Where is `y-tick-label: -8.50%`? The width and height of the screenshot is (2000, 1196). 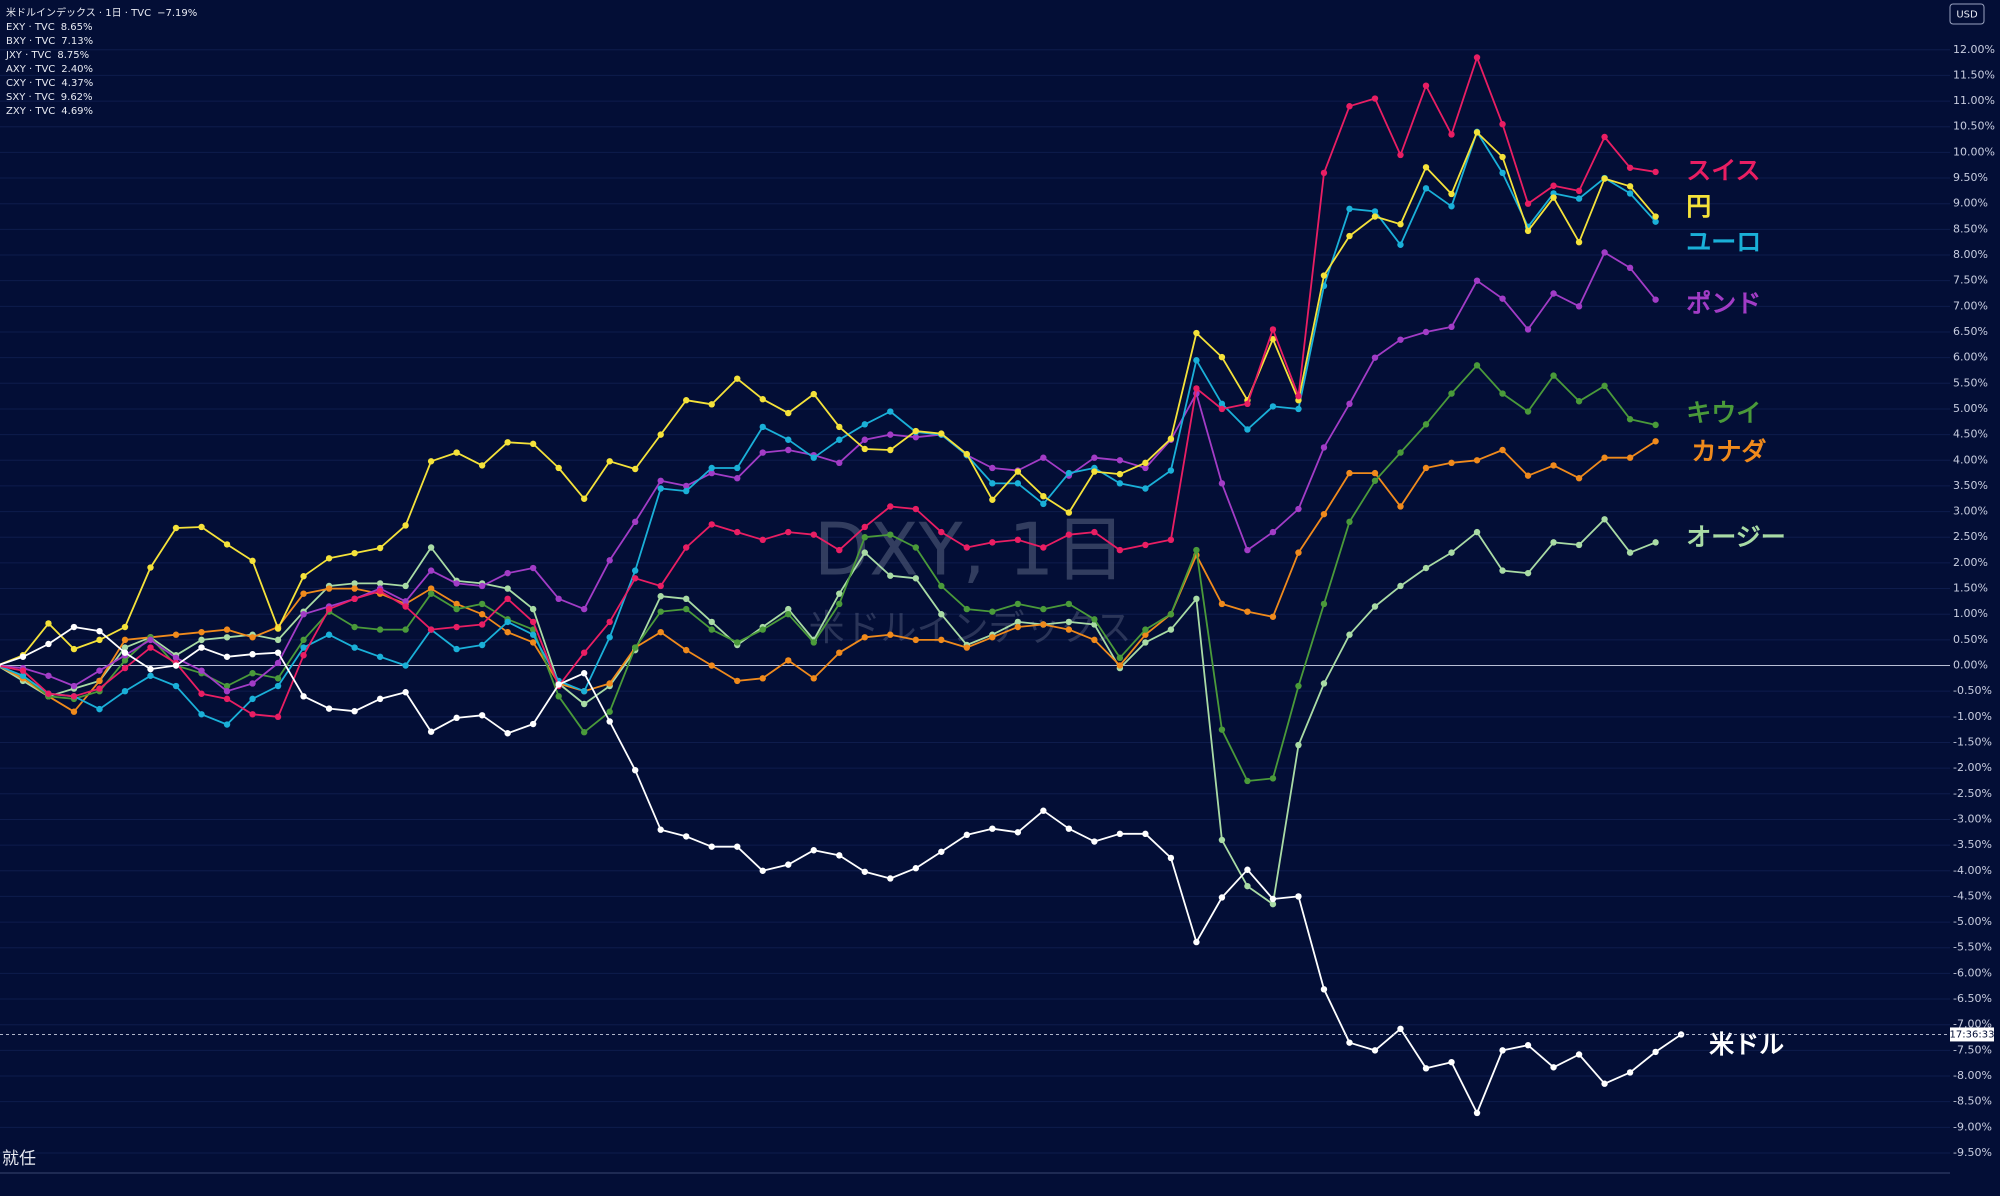 y-tick-label: -8.50% is located at coordinates (1972, 1101).